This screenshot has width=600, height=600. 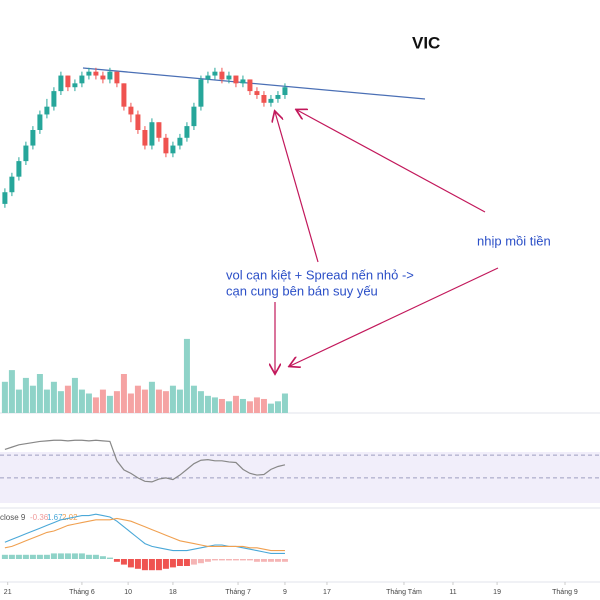 I want to click on x-tick-label: 9, so click(x=285, y=592).